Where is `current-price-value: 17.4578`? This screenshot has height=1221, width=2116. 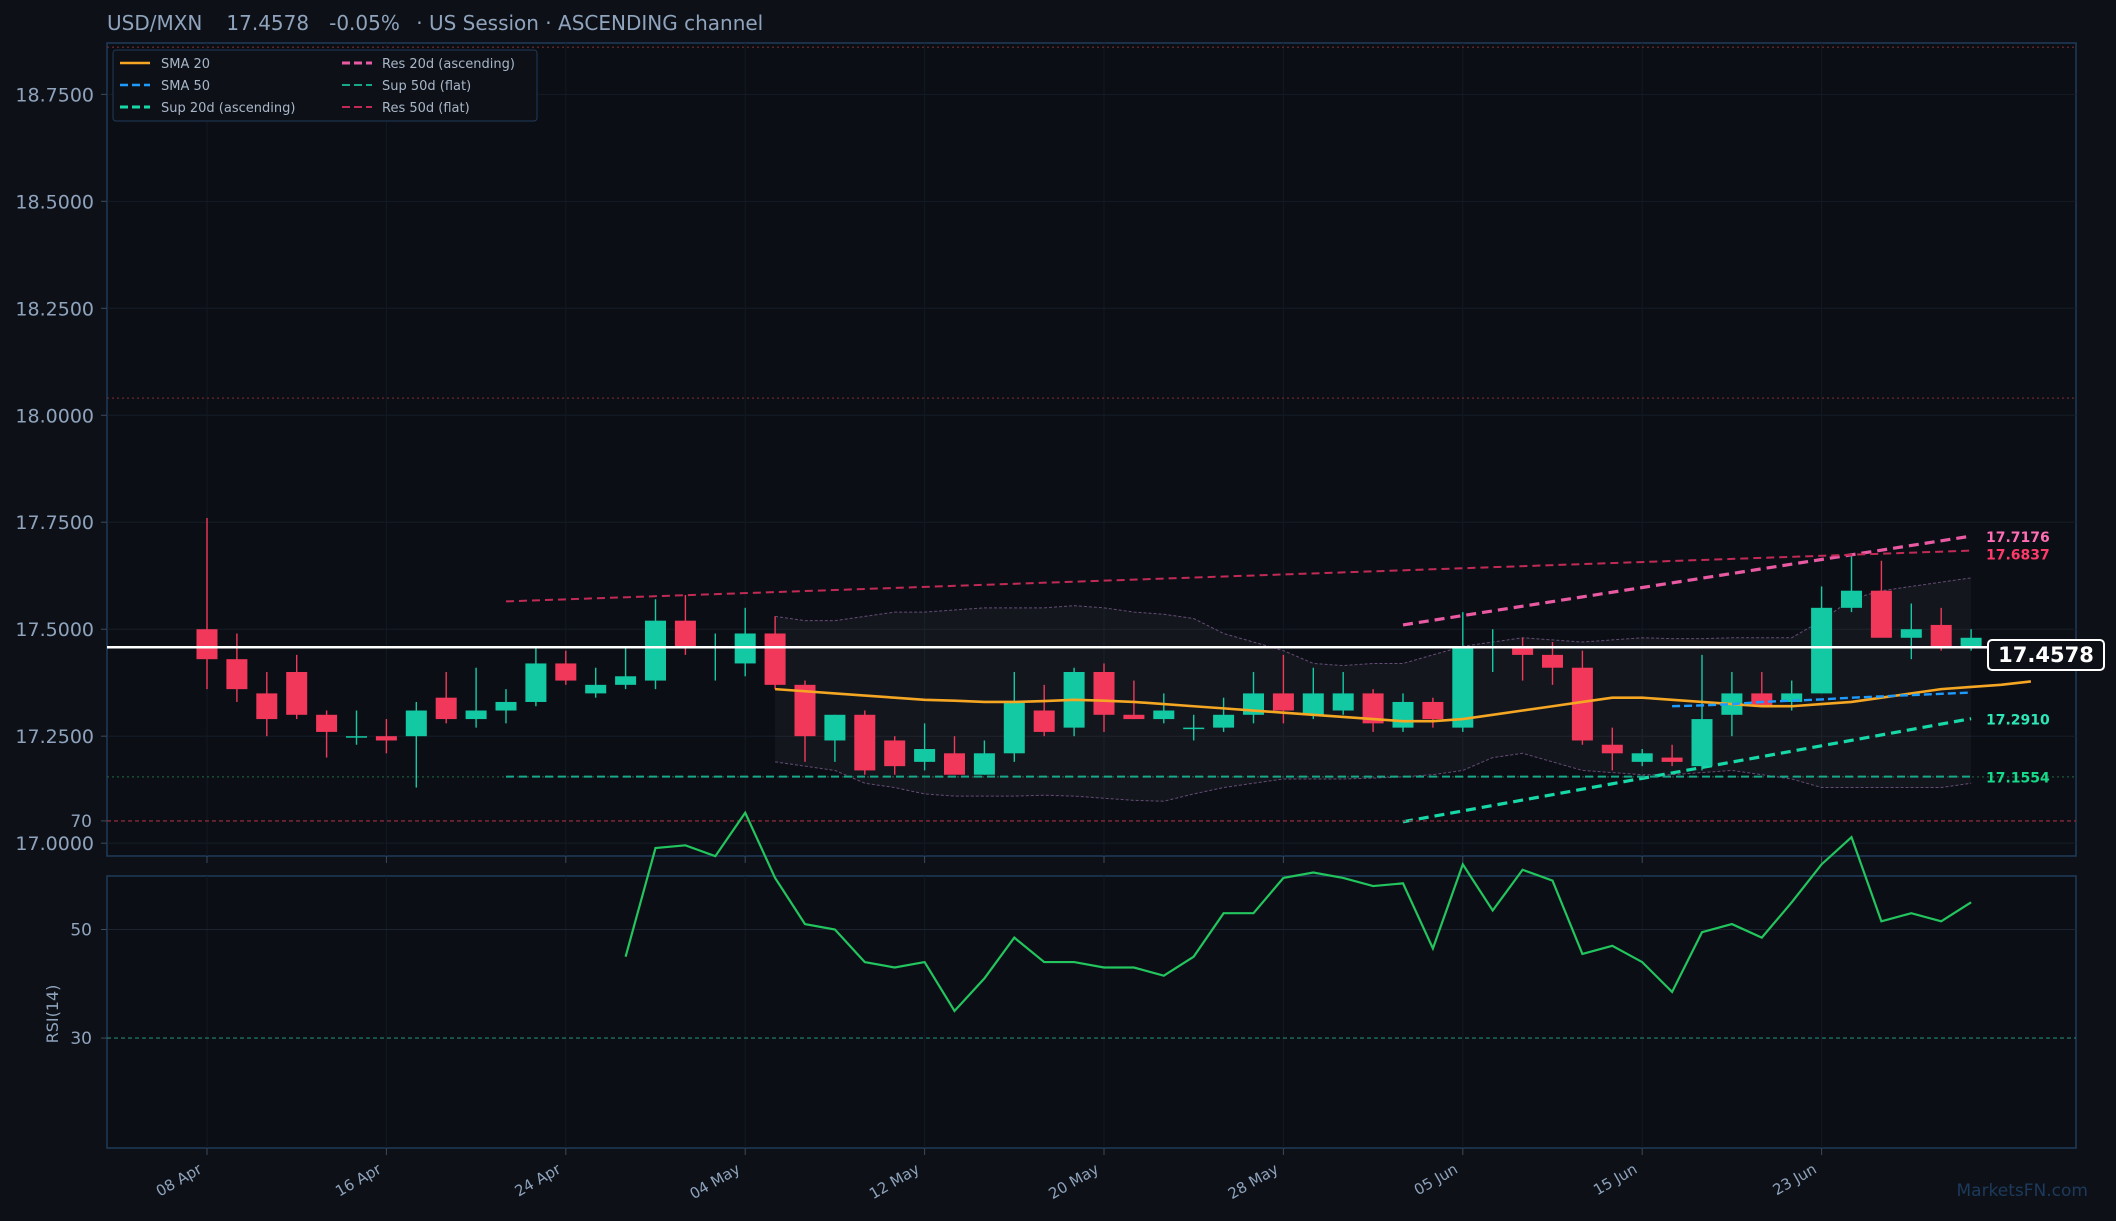
current-price-value: 17.4578 is located at coordinates (2046, 655).